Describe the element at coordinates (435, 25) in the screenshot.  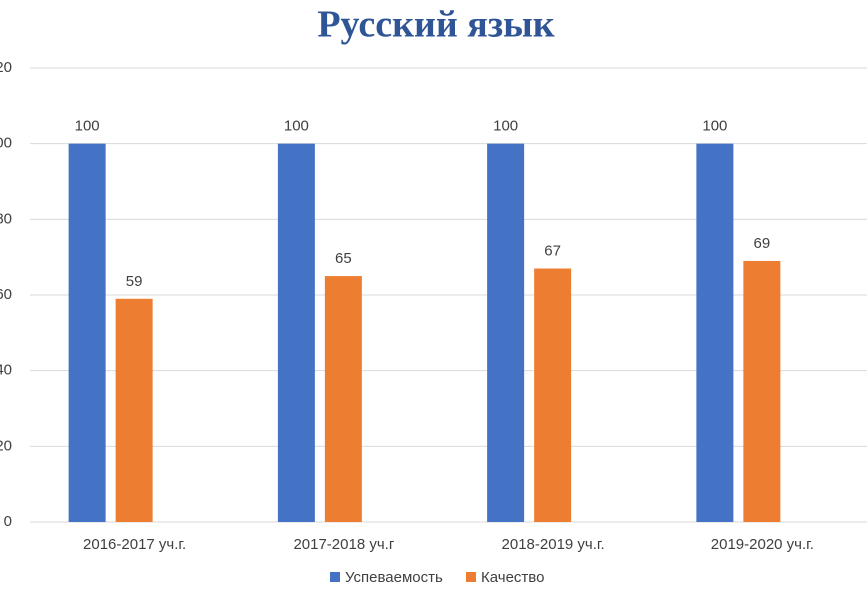
I see `chart-title: Русский язык` at that location.